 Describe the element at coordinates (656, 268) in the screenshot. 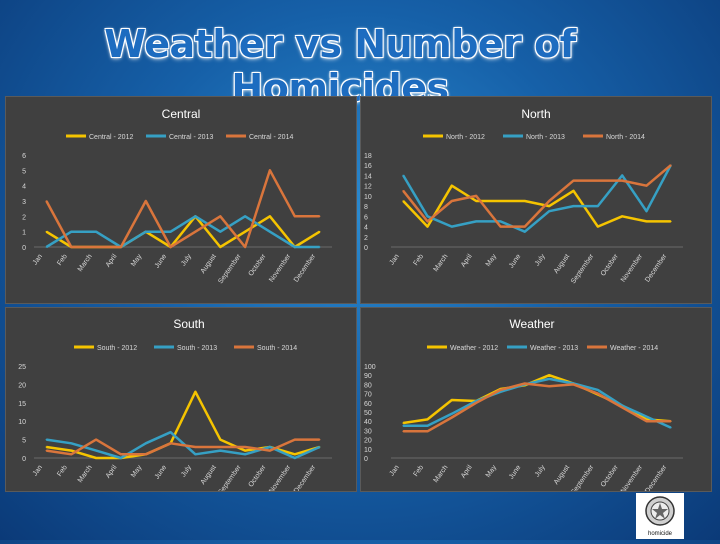

I see `north-x-tick-label: December` at that location.